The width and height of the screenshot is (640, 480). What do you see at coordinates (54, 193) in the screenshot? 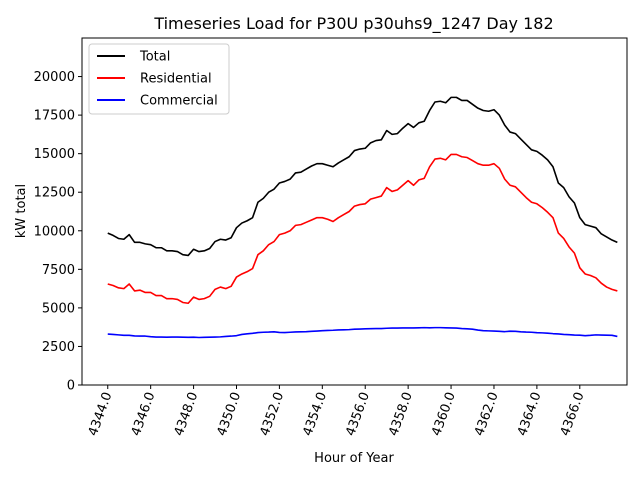
I see `y-tick-label: 12500` at bounding box center [54, 193].